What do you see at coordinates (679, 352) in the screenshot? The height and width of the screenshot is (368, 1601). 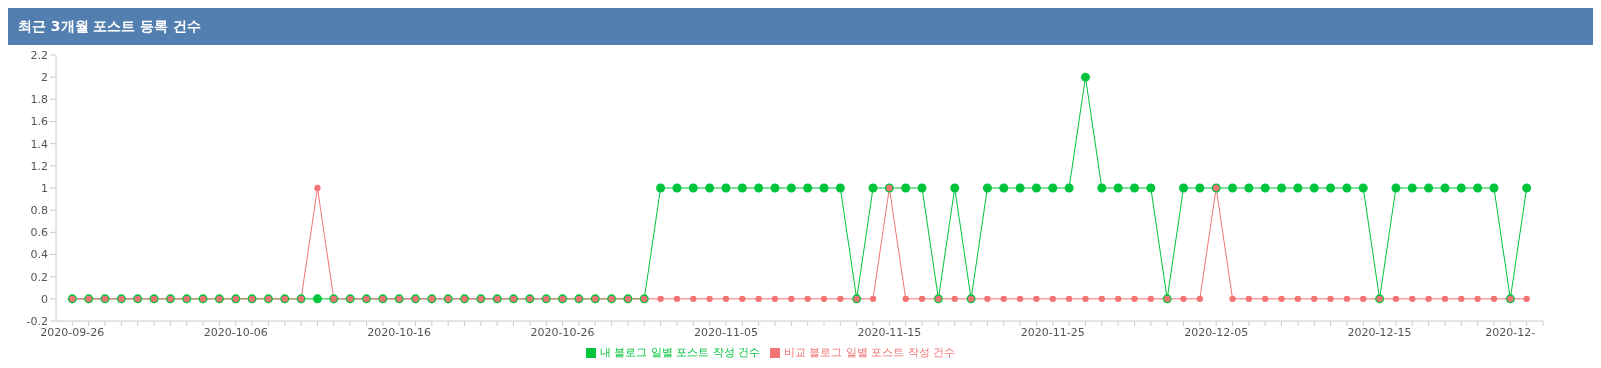 I see `legend-label: 내 블로그 일별 포스트 작성 건수` at bounding box center [679, 352].